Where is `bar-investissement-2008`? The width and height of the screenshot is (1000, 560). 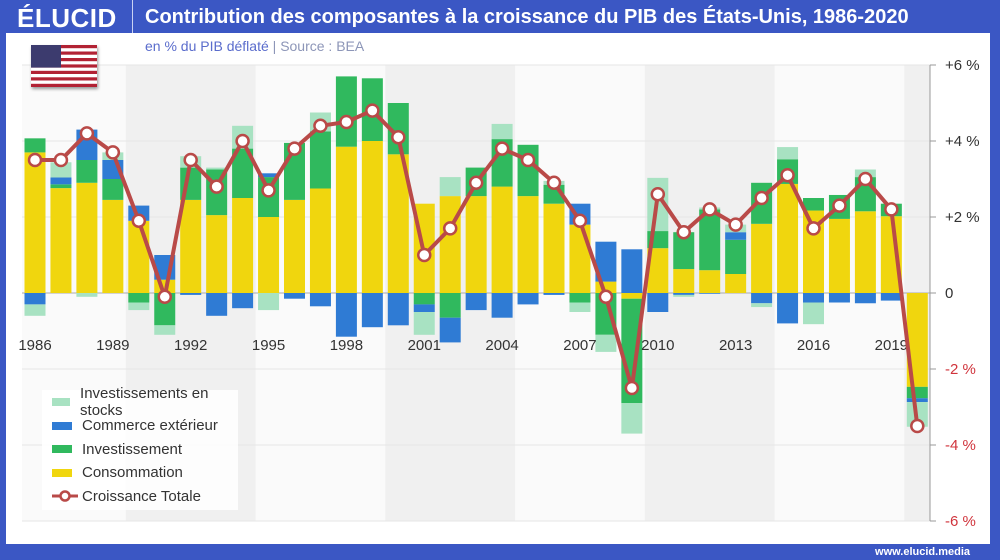
bar-investissement-2008 is located at coordinates (606, 314).